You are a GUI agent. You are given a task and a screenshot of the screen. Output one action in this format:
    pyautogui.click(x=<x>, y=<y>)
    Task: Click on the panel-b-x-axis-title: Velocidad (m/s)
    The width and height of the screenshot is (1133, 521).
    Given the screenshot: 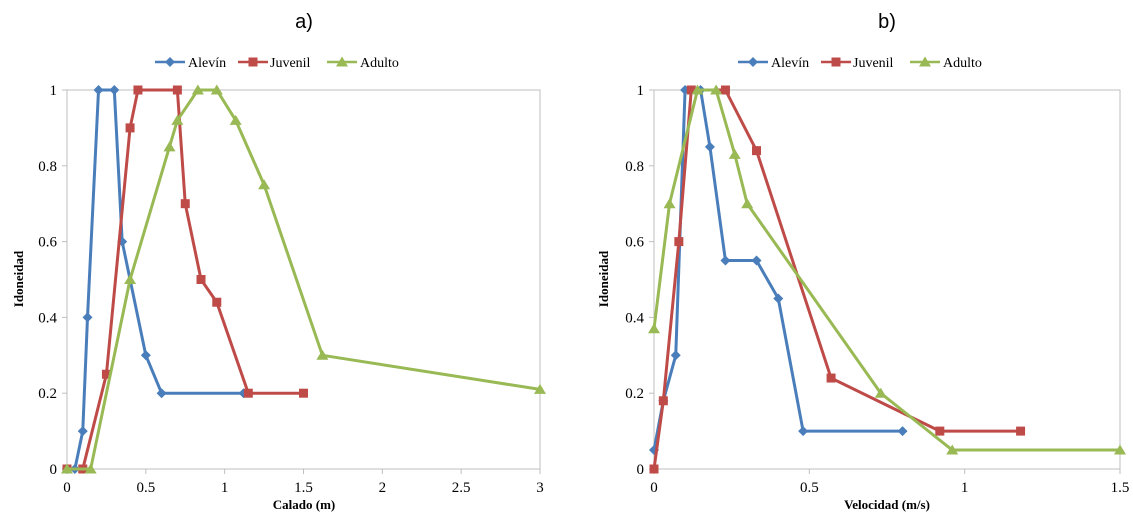 What is the action you would take?
    pyautogui.click(x=887, y=504)
    